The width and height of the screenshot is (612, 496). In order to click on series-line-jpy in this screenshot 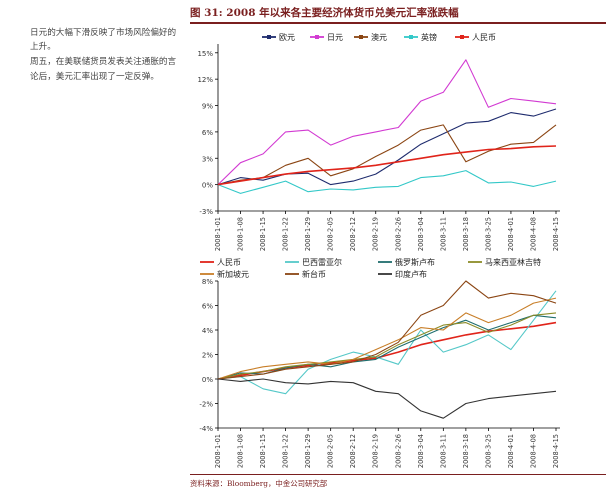, I will do `click(387, 122)`.